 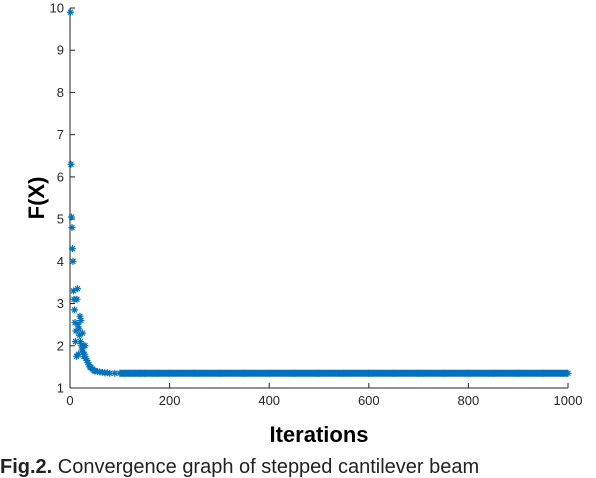 I want to click on y-tick-label: 5, so click(x=60, y=219).